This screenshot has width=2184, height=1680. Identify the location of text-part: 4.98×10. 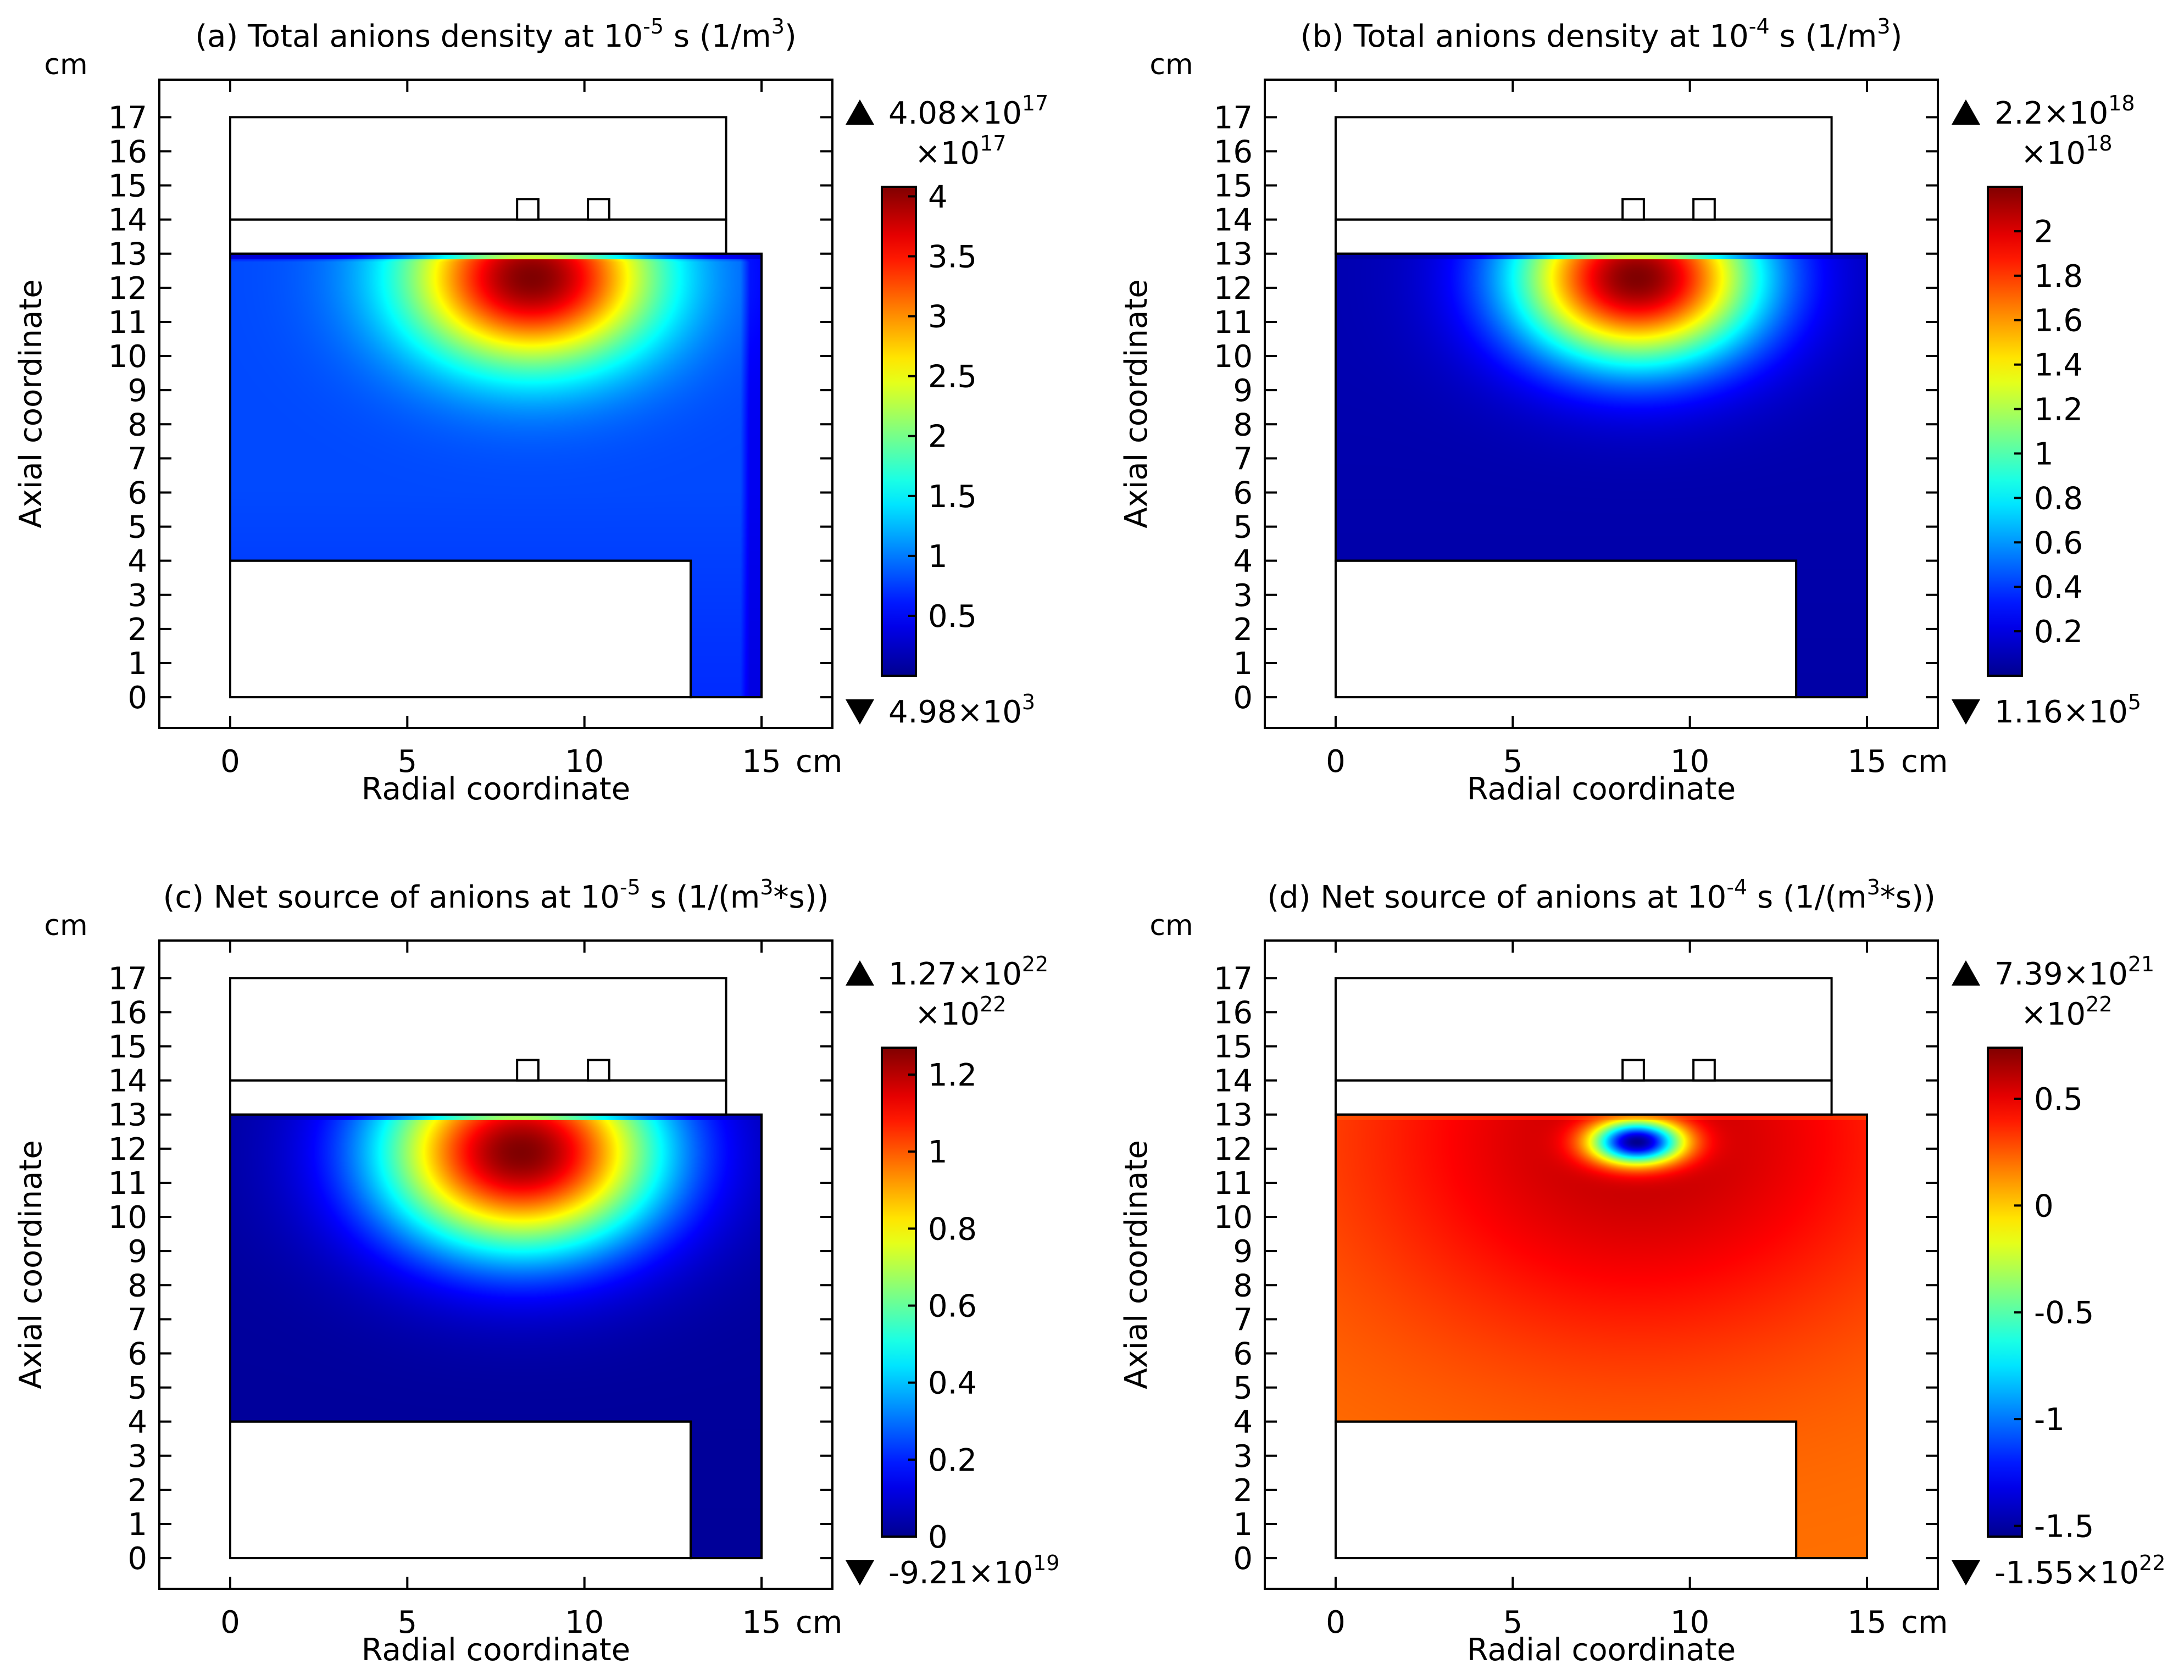
(955, 712).